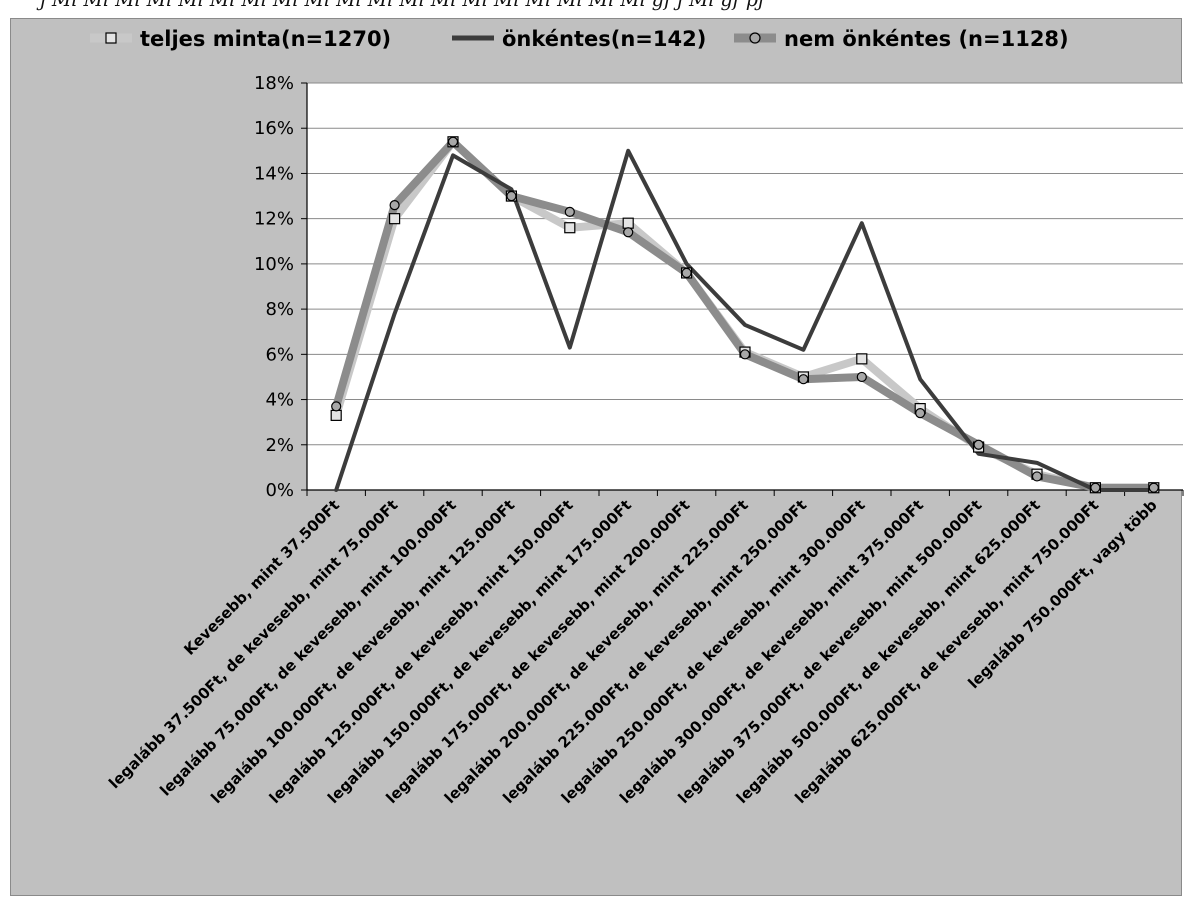 This screenshot has width=1189, height=900. What do you see at coordinates (265, 39) in the screenshot?
I see `legend-label: teljes minta(n=1270)` at bounding box center [265, 39].